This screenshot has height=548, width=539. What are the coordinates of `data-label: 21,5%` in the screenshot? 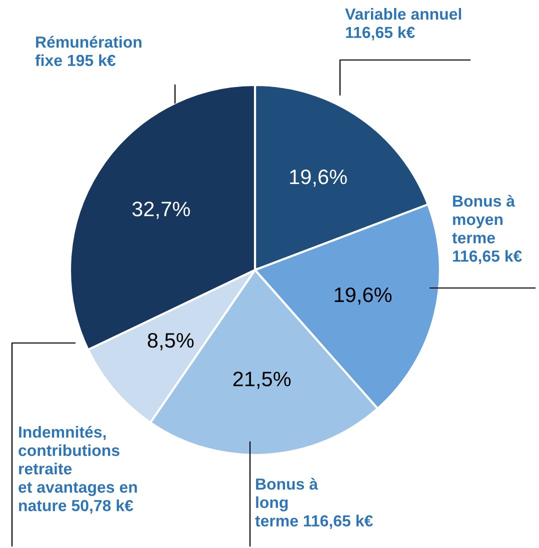 It's located at (262, 380).